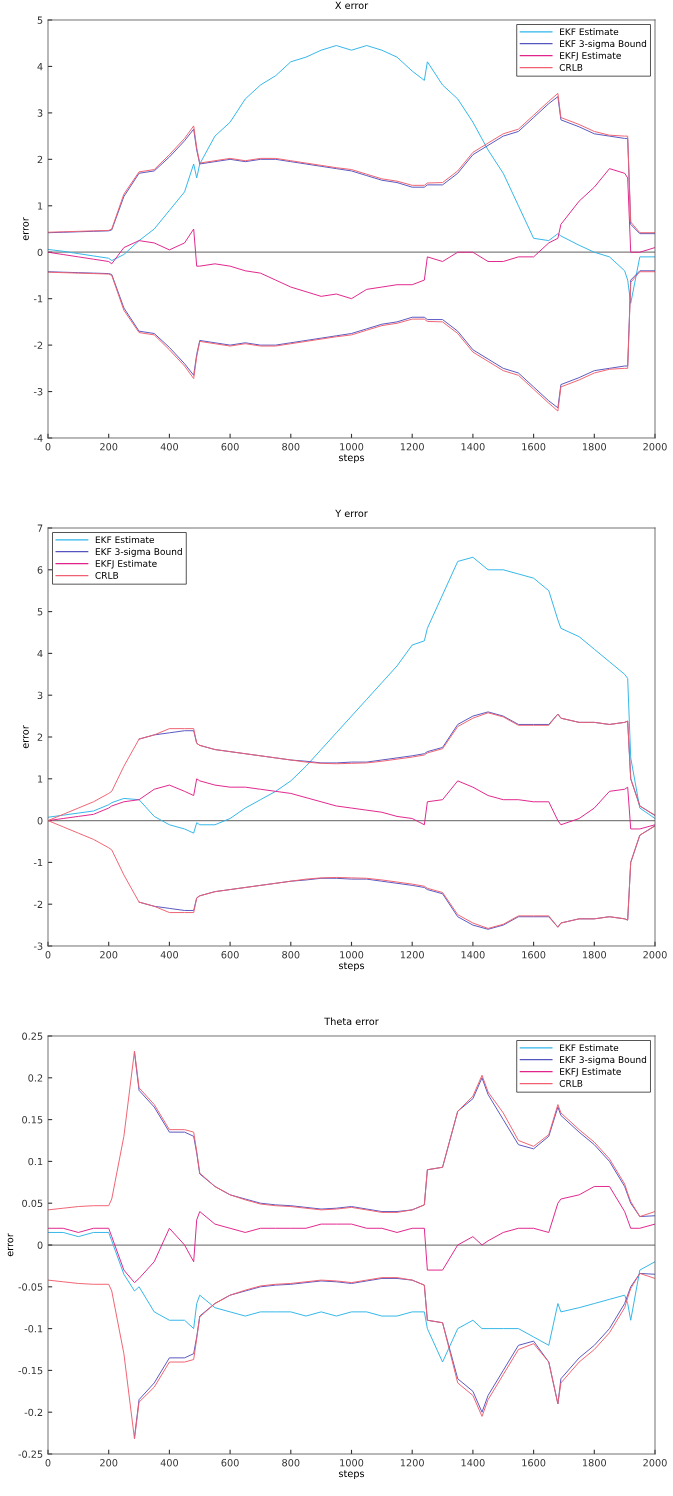 This screenshot has height=1496, width=673. Describe the element at coordinates (351, 1021) in the screenshot. I see `chart-title: Theta error` at that location.